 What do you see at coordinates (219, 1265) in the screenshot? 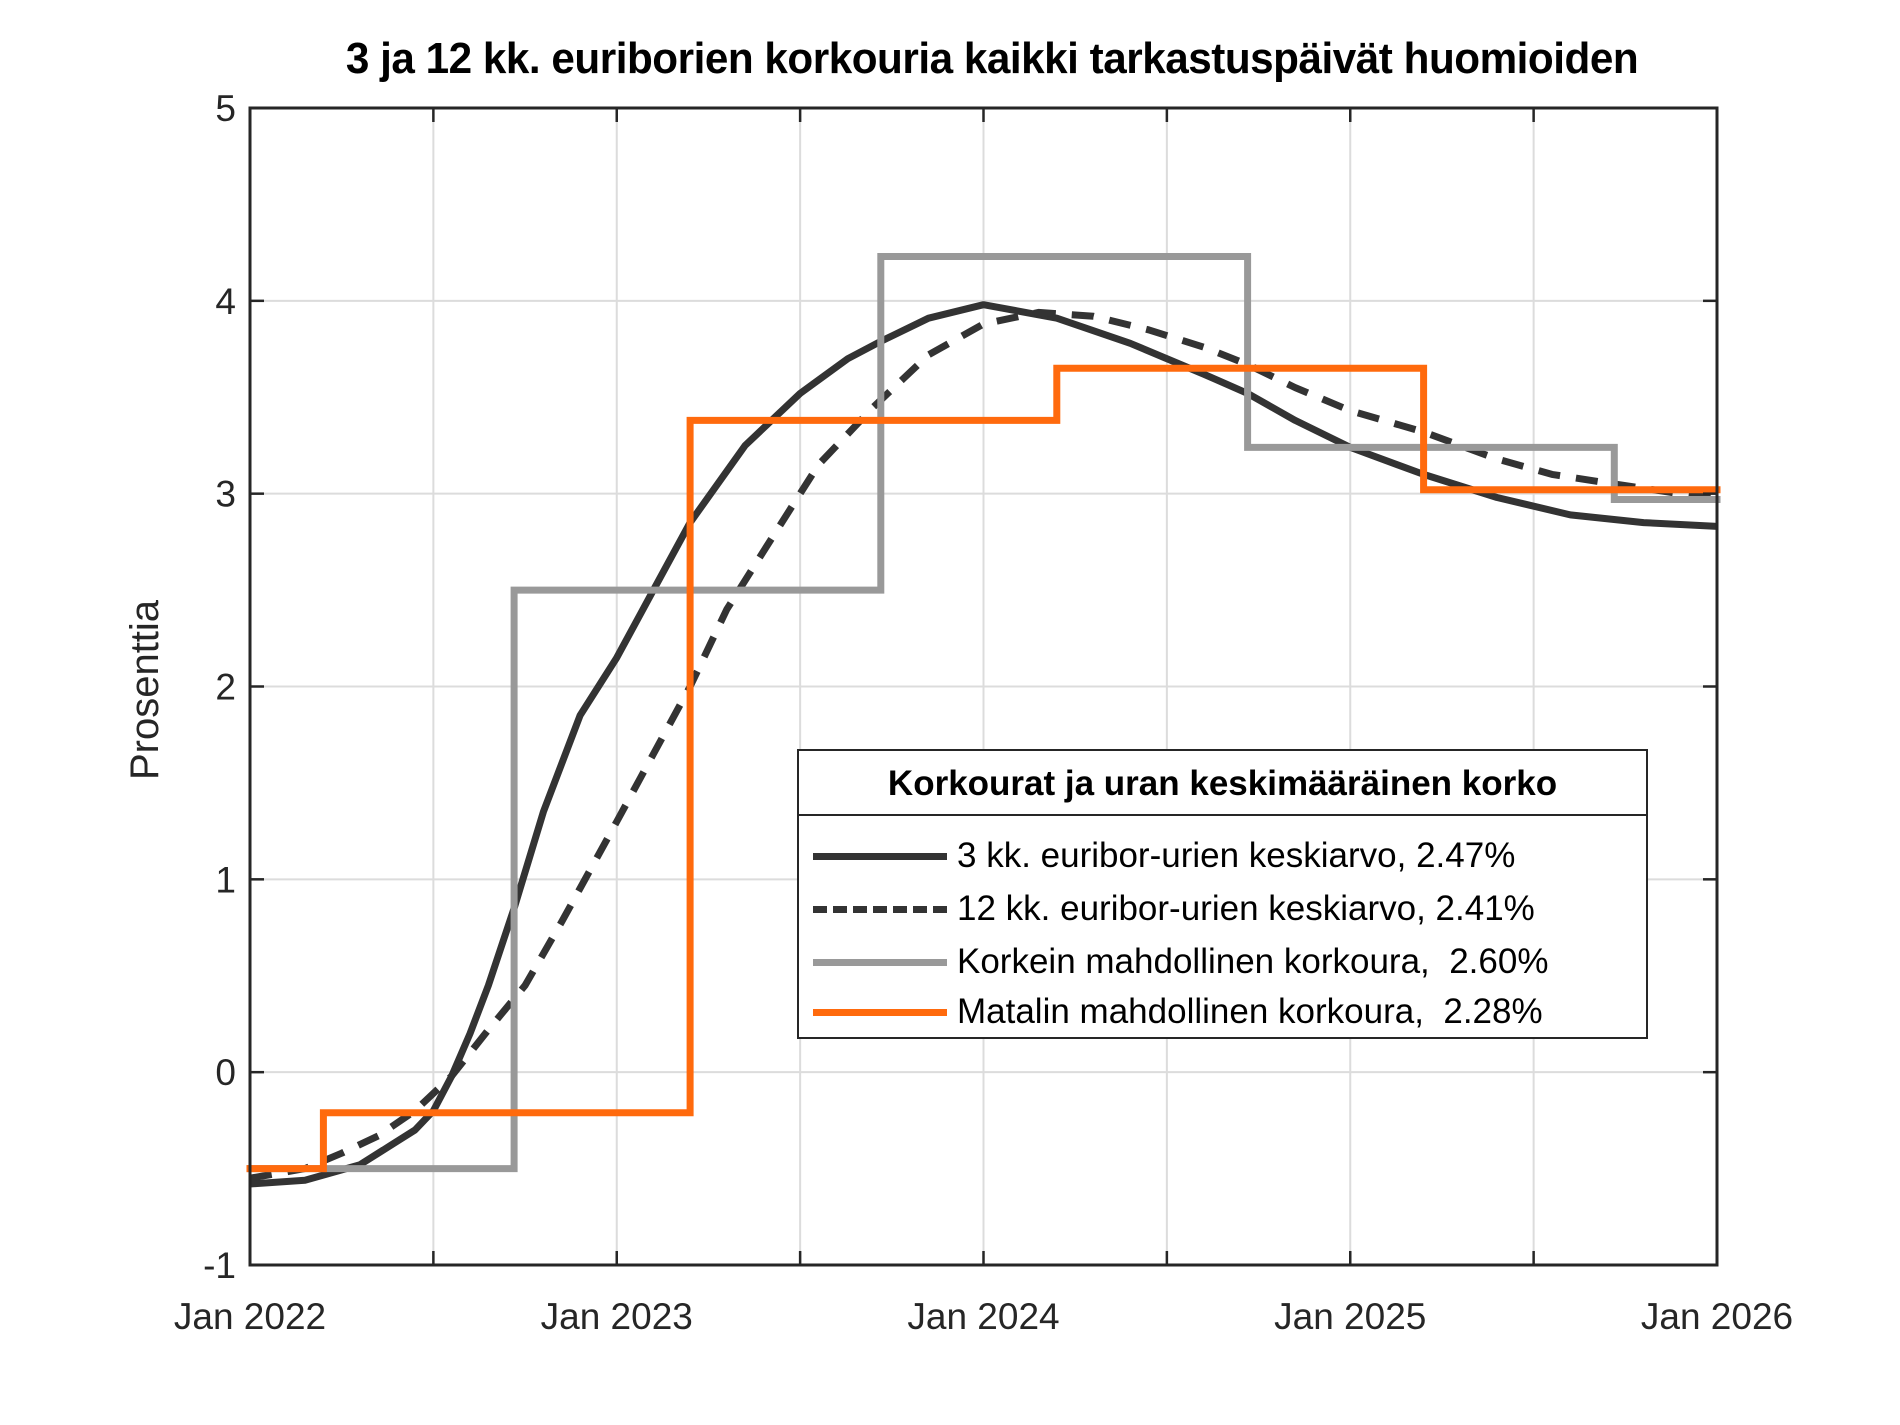
I see `y-tick-label: -1` at bounding box center [219, 1265].